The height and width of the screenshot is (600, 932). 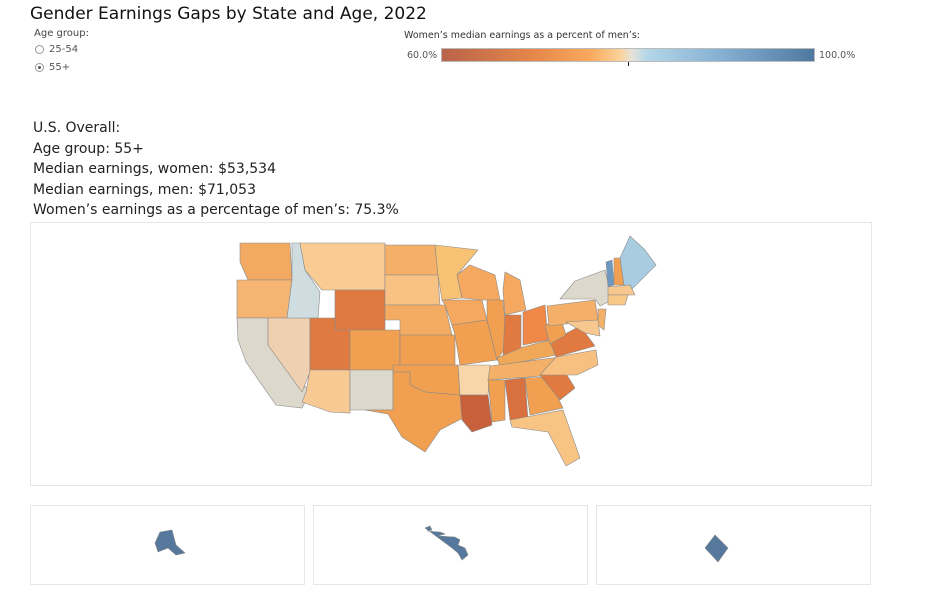 I want to click on radio-age-25-54: 25-54, so click(x=56, y=49).